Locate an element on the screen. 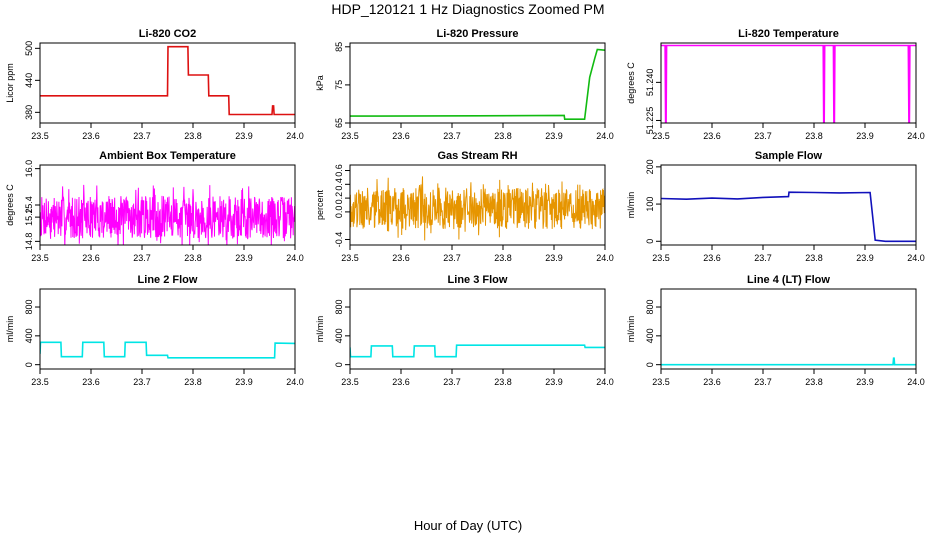  y-axis-label: Licor ppm is located at coordinates (10, 83).